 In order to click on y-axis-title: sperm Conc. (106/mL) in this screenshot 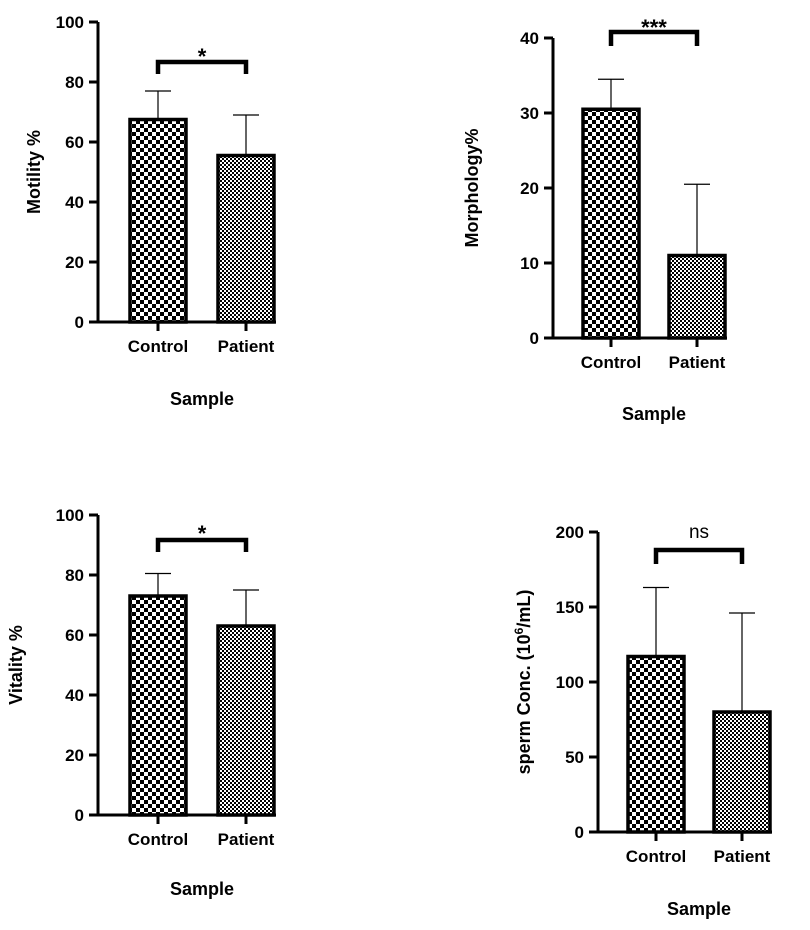, I will do `click(523, 682)`.